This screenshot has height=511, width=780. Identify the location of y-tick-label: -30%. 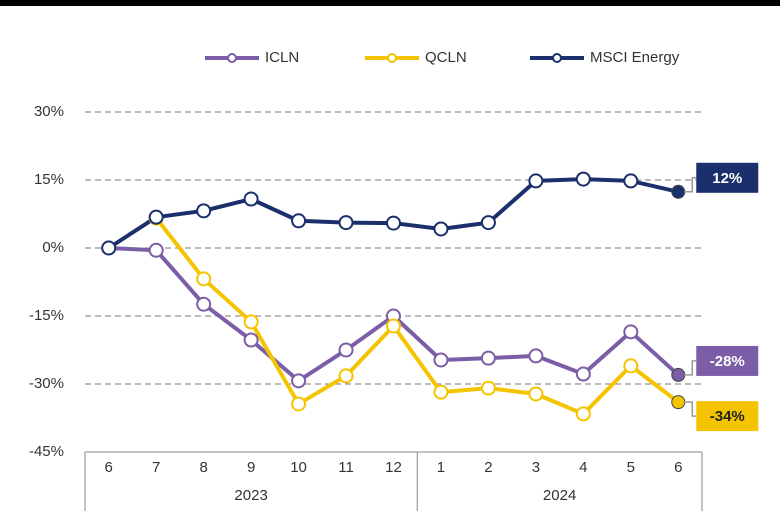
(46, 383).